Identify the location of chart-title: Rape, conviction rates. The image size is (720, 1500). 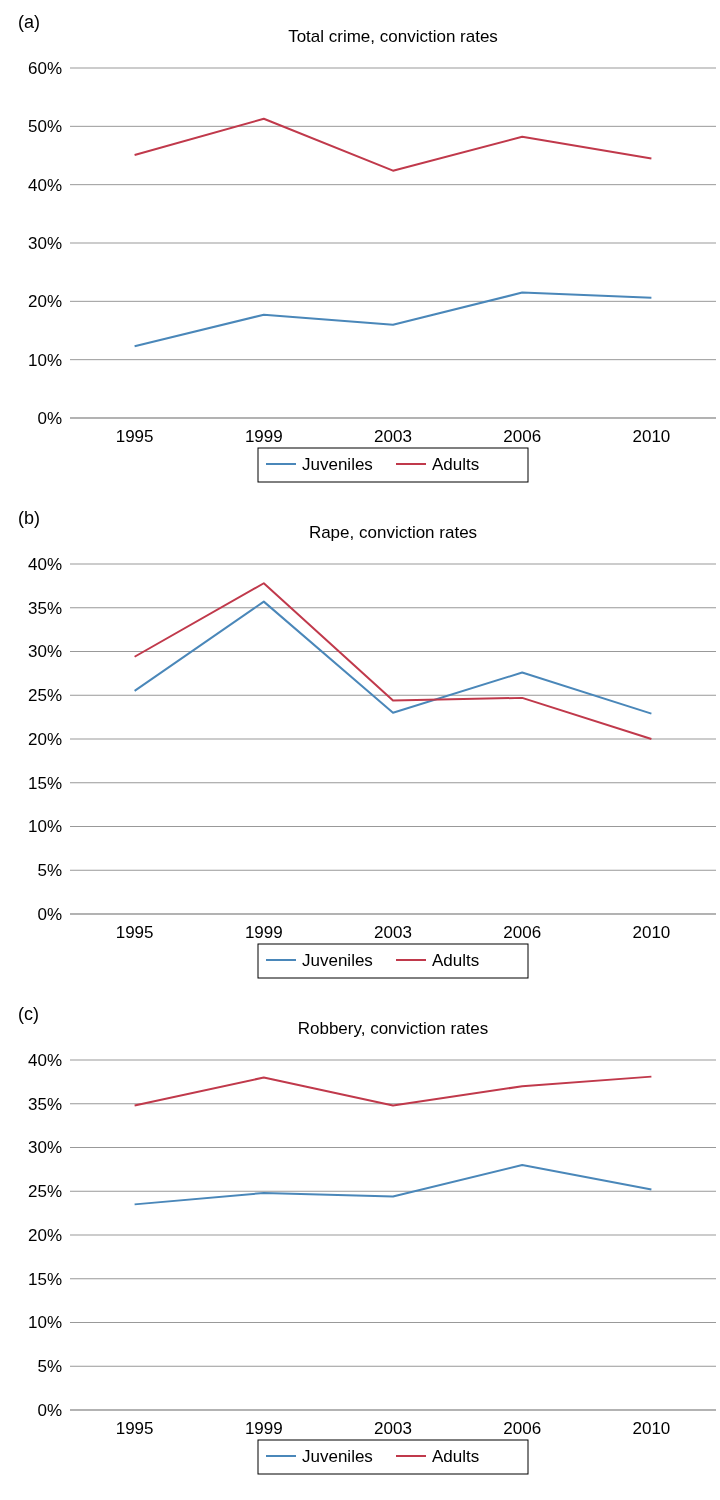
(393, 532).